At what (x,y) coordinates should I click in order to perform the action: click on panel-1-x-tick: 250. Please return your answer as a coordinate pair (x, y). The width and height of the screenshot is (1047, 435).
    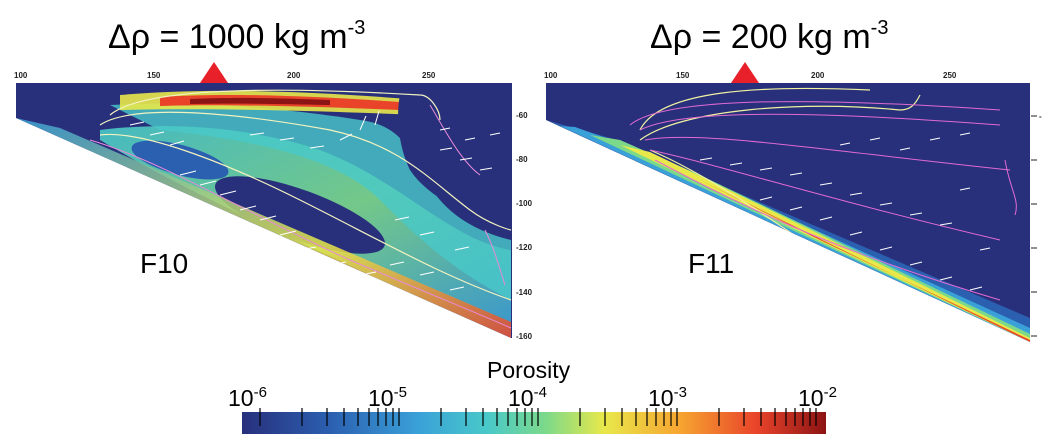
    Looking at the image, I should click on (429, 75).